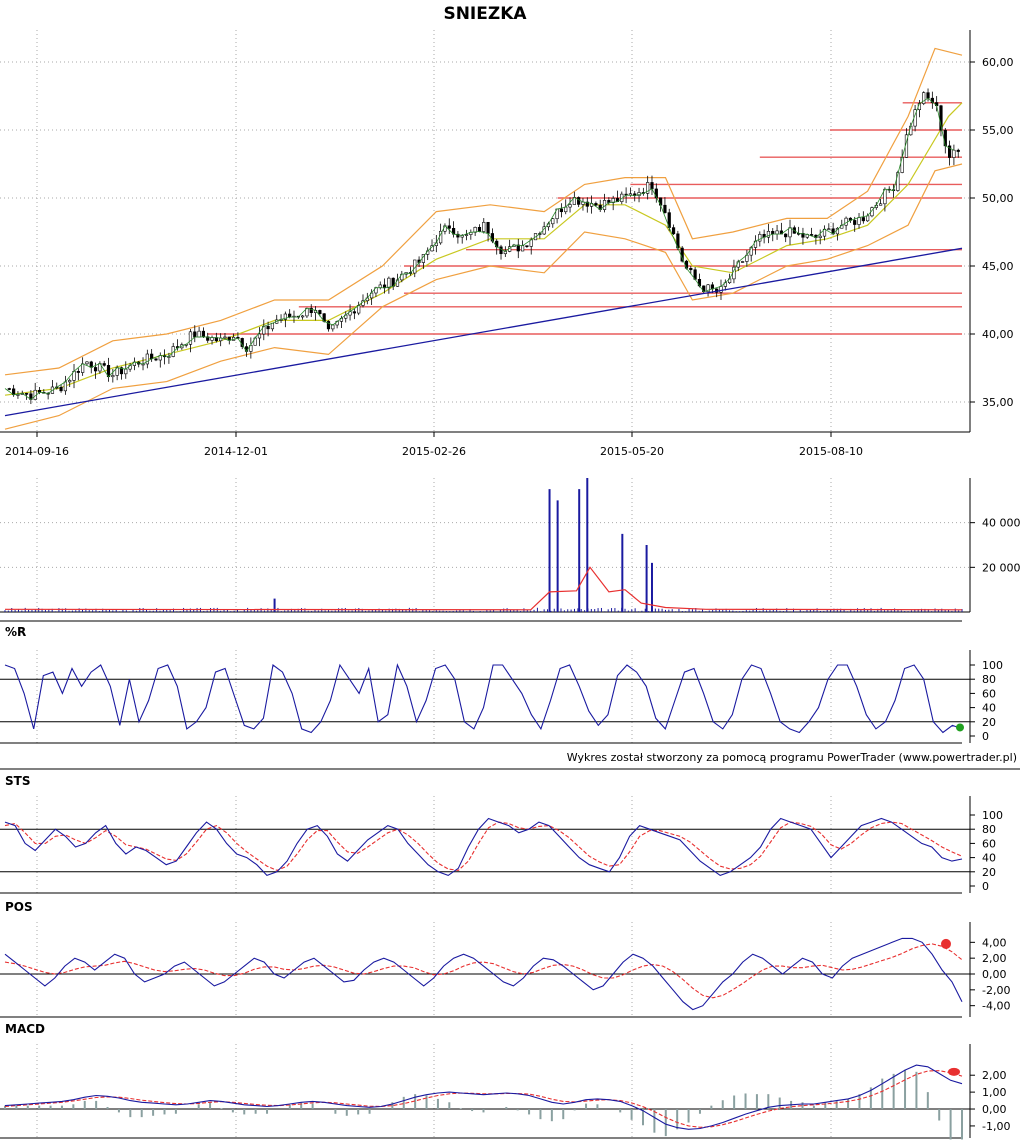  I want to click on price-y-tick-label: 50,00, so click(998, 198).